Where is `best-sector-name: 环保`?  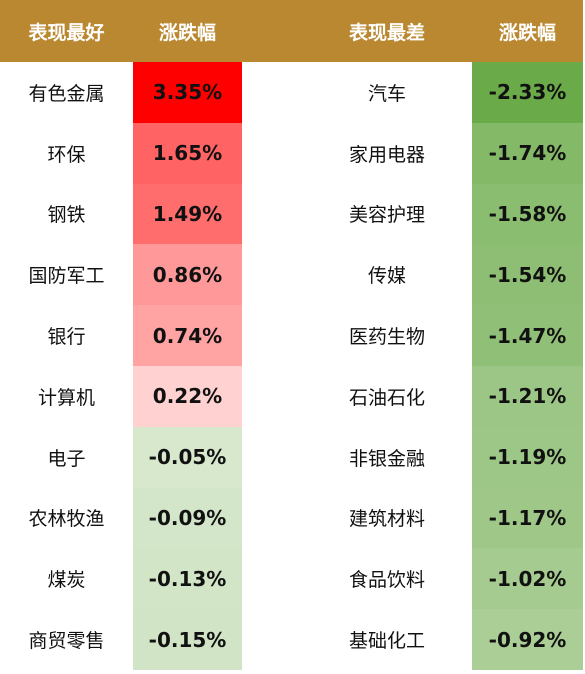 best-sector-name: 环保 is located at coordinates (66, 153).